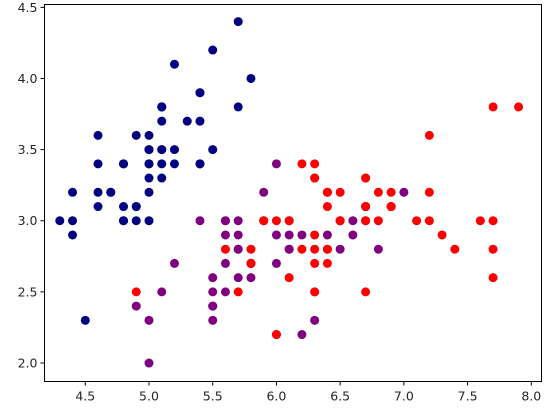 The image size is (548, 416). I want to click on x-tick-label: 6.0, so click(276, 396).